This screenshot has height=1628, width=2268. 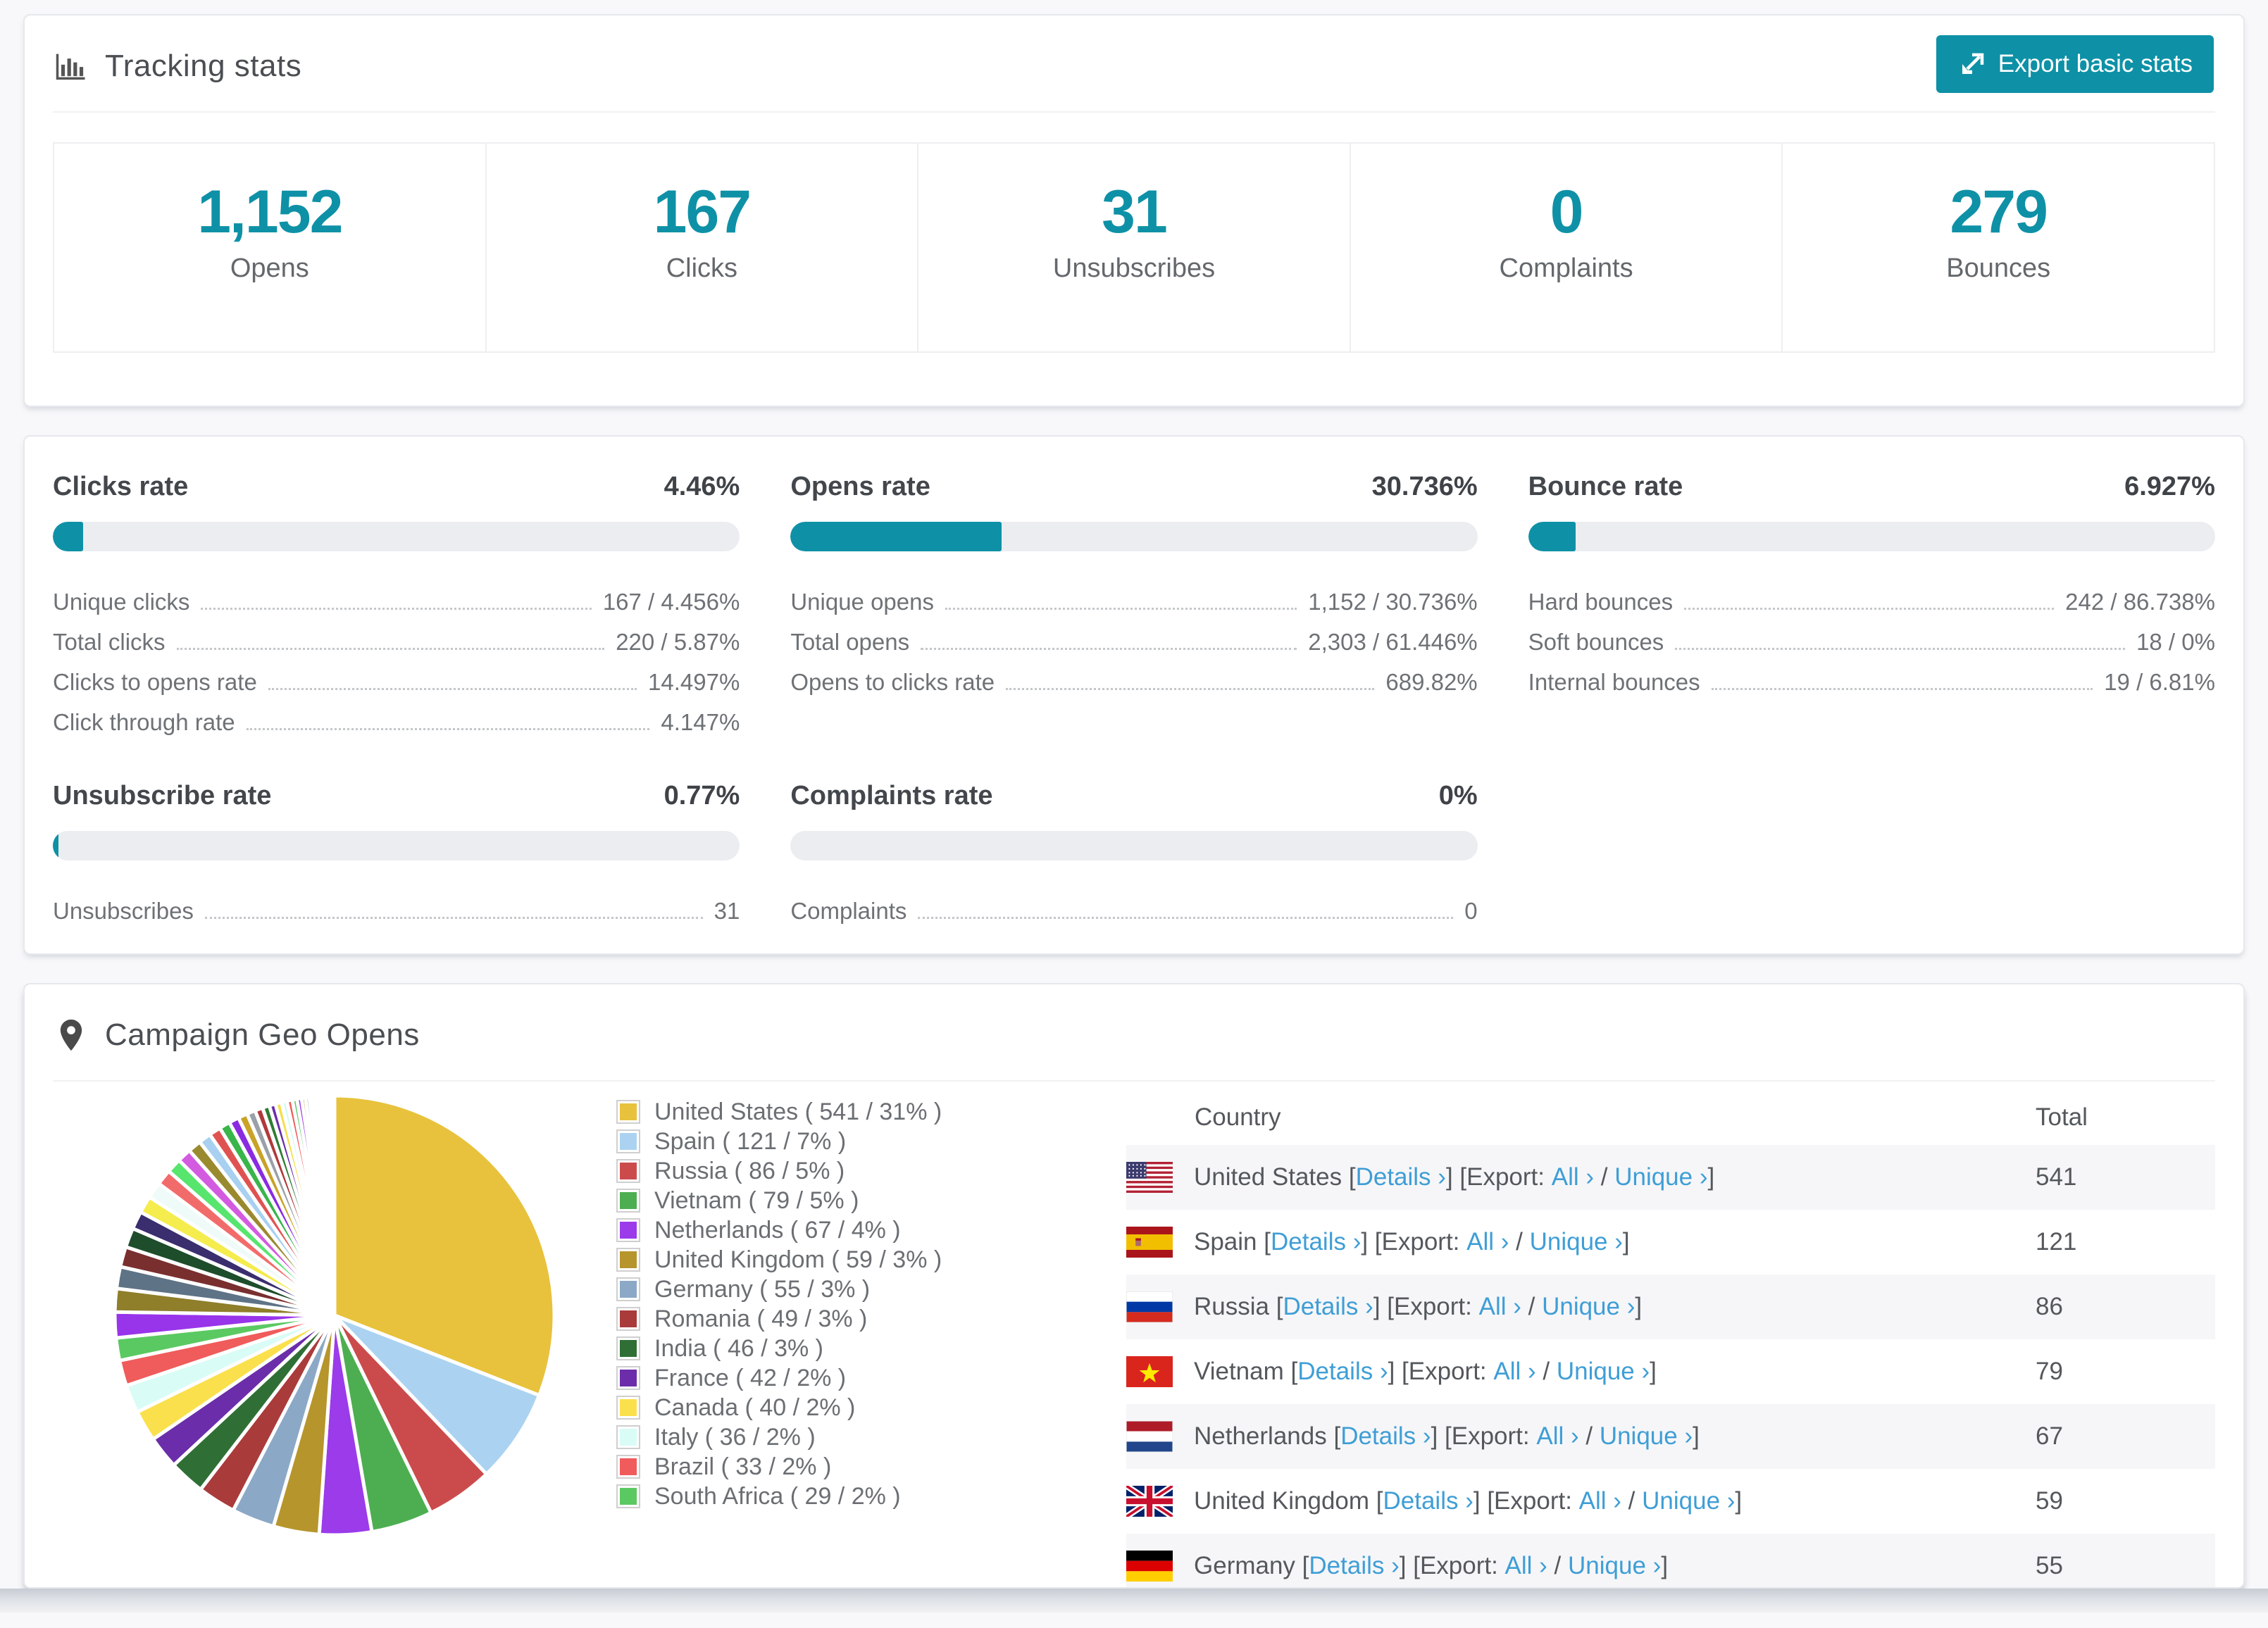 What do you see at coordinates (1566, 268) in the screenshot?
I see `stat-label: Complaints` at bounding box center [1566, 268].